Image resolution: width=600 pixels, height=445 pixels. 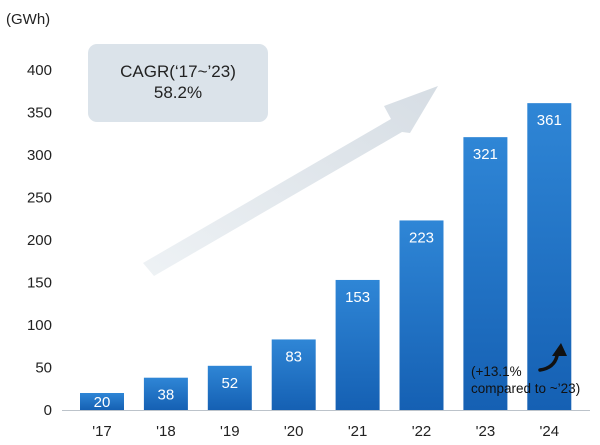 I want to click on cagr-callout: CAGR(‘17~’23) 58.2%, so click(x=178, y=83).